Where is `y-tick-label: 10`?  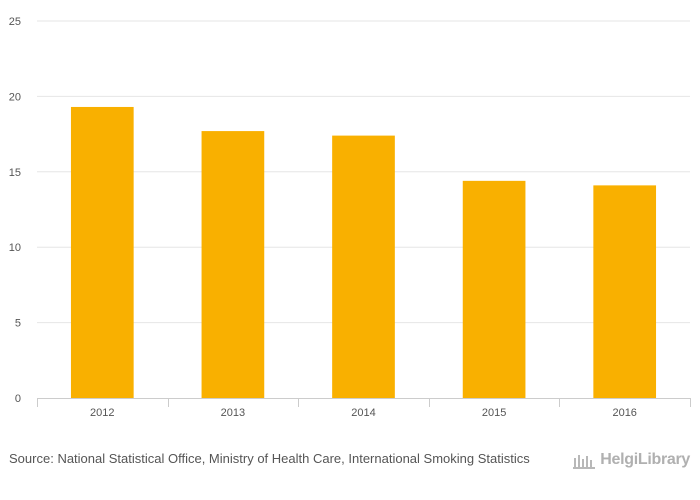 y-tick-label: 10 is located at coordinates (15, 248).